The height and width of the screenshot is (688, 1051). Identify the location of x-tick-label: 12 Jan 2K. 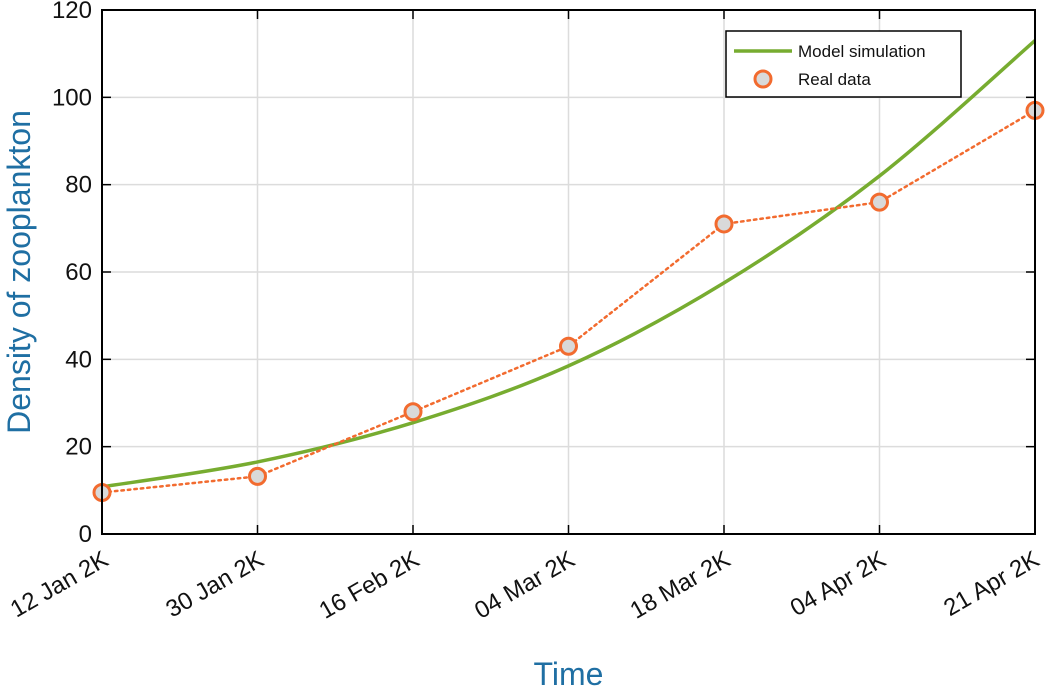
(59, 584).